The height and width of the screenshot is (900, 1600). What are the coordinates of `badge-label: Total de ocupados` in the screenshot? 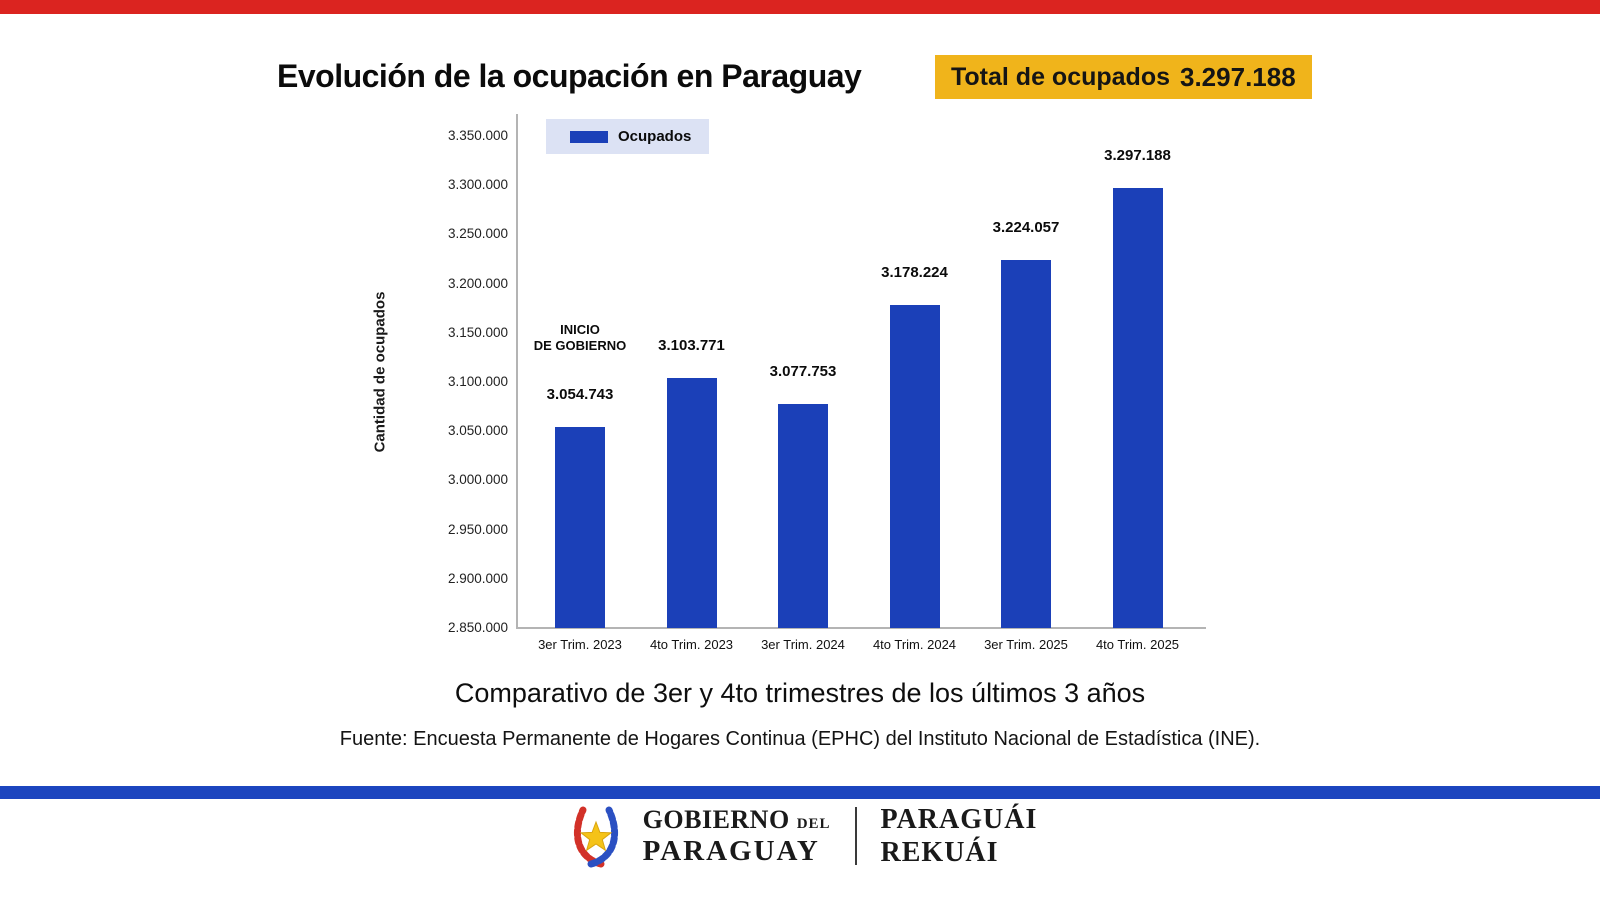 It's located at (1060, 76).